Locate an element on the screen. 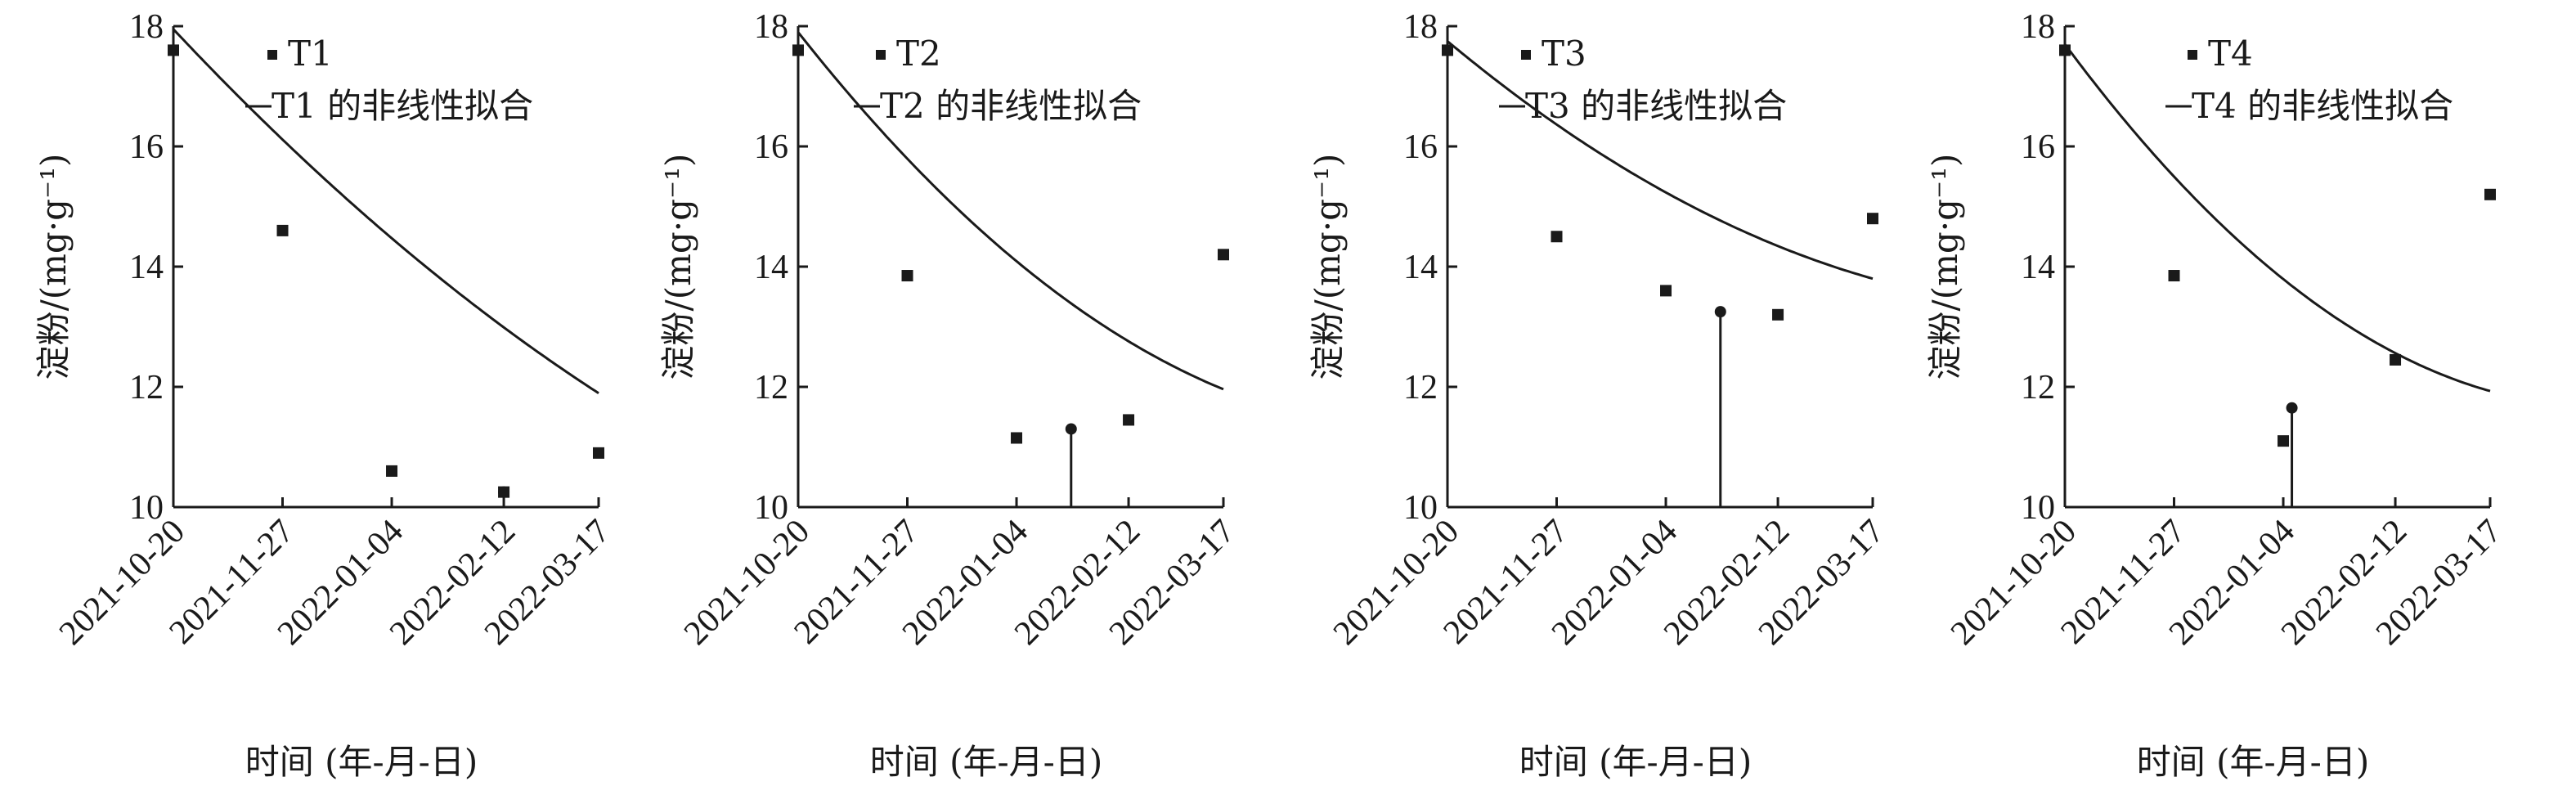 This screenshot has width=2576, height=795. legend-label-fit: T2 的非线性拟合 is located at coordinates (1011, 106).